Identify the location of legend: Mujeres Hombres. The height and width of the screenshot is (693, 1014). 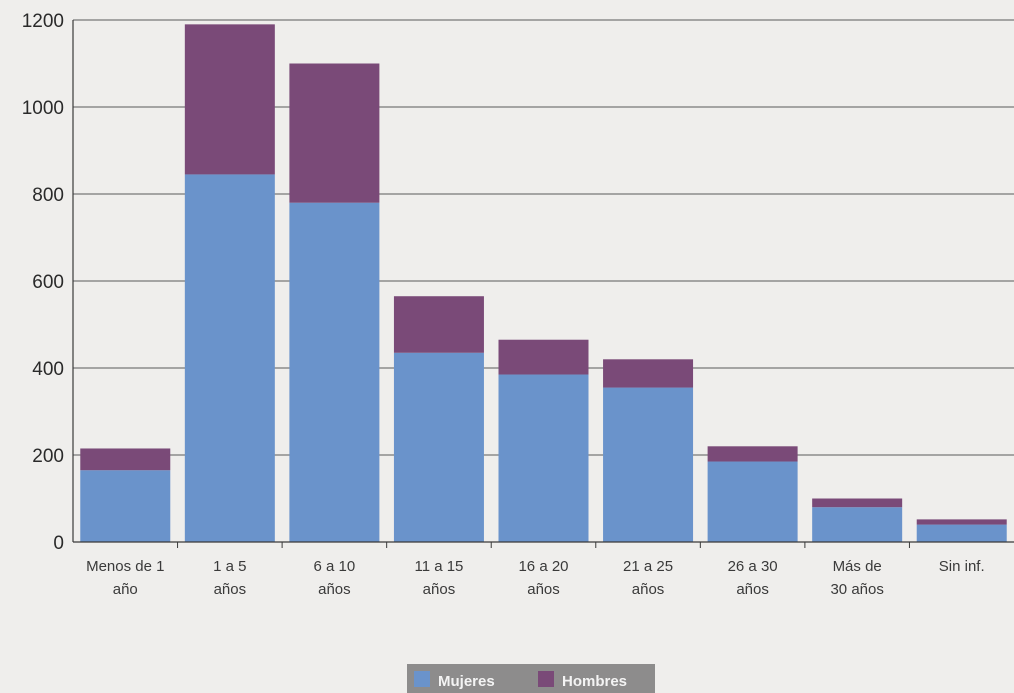
(531, 678).